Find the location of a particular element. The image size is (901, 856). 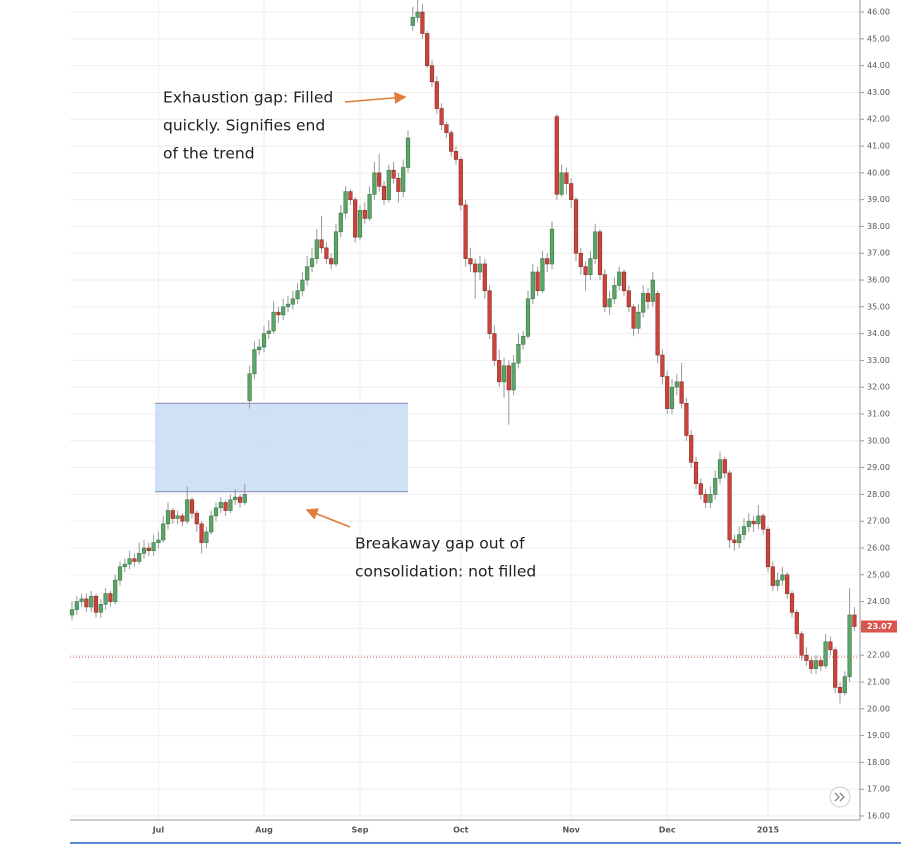

y-tick-label: 22.00 is located at coordinates (878, 655).